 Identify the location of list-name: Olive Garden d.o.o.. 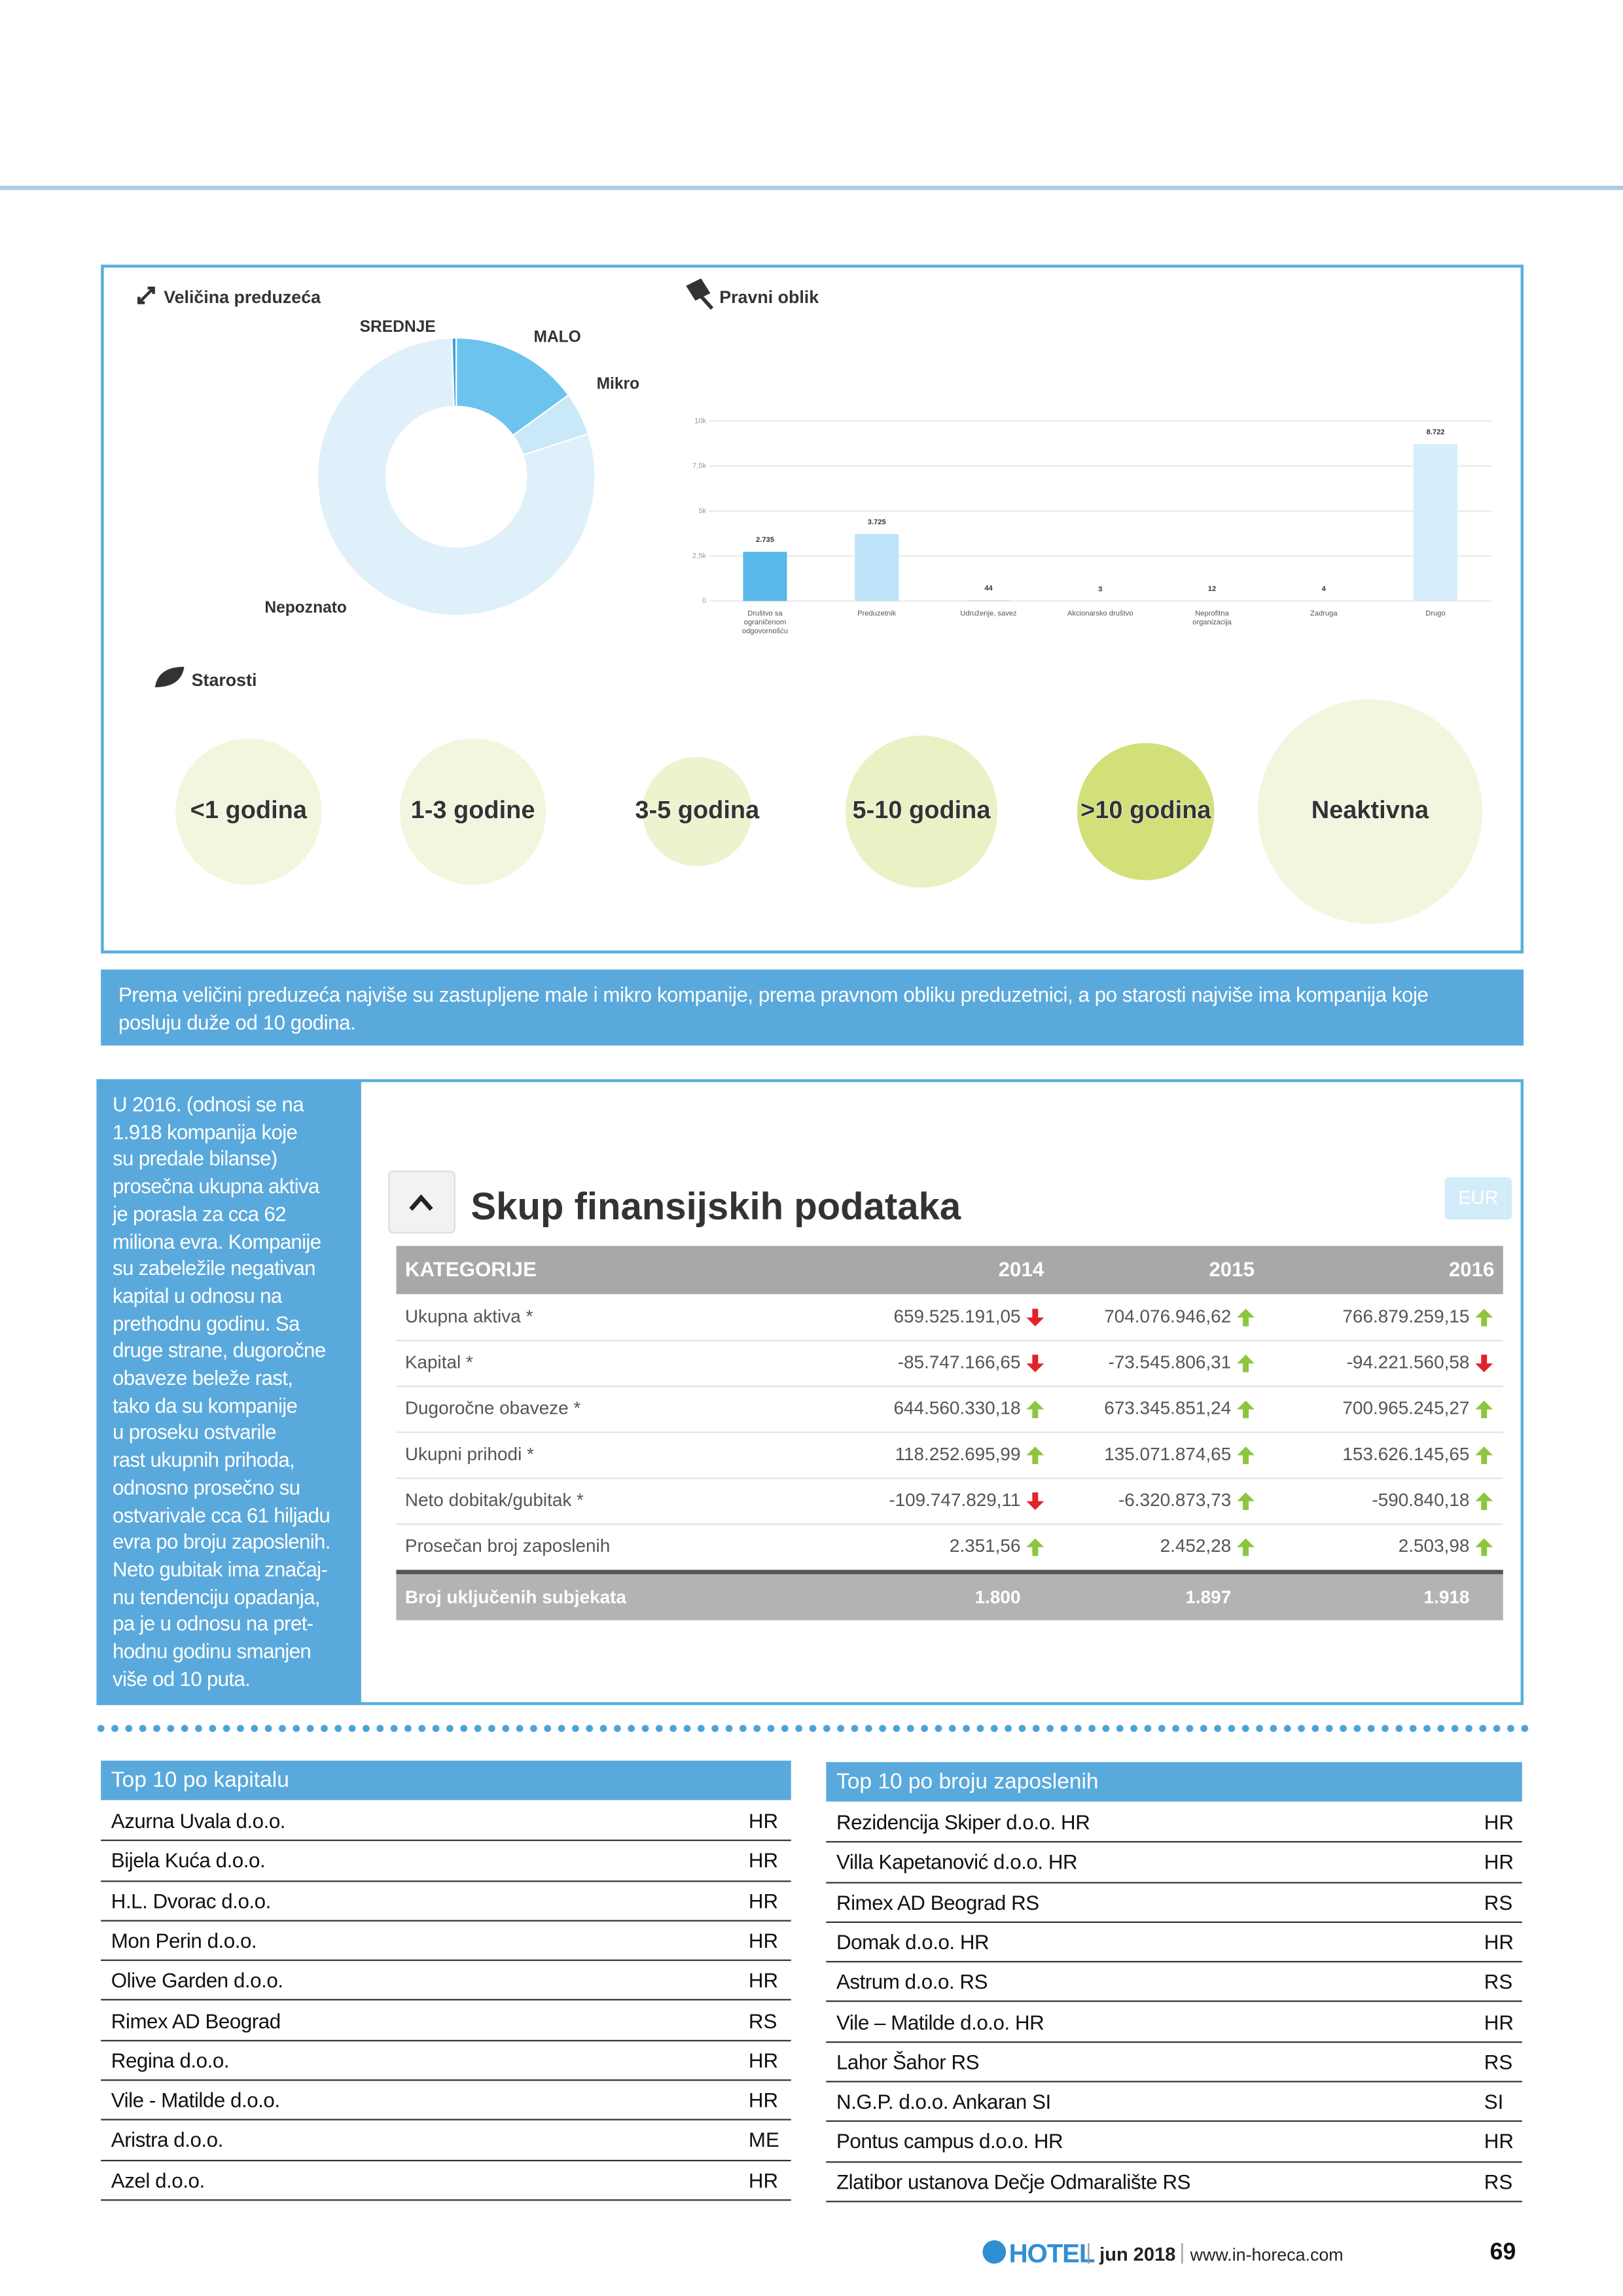
(197, 1980).